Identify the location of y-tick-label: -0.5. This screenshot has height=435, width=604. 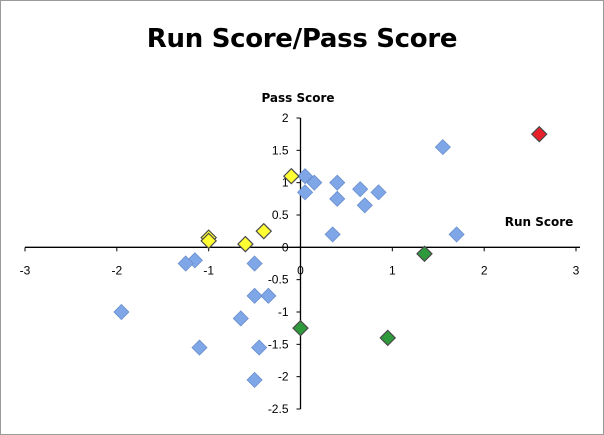
(278, 280).